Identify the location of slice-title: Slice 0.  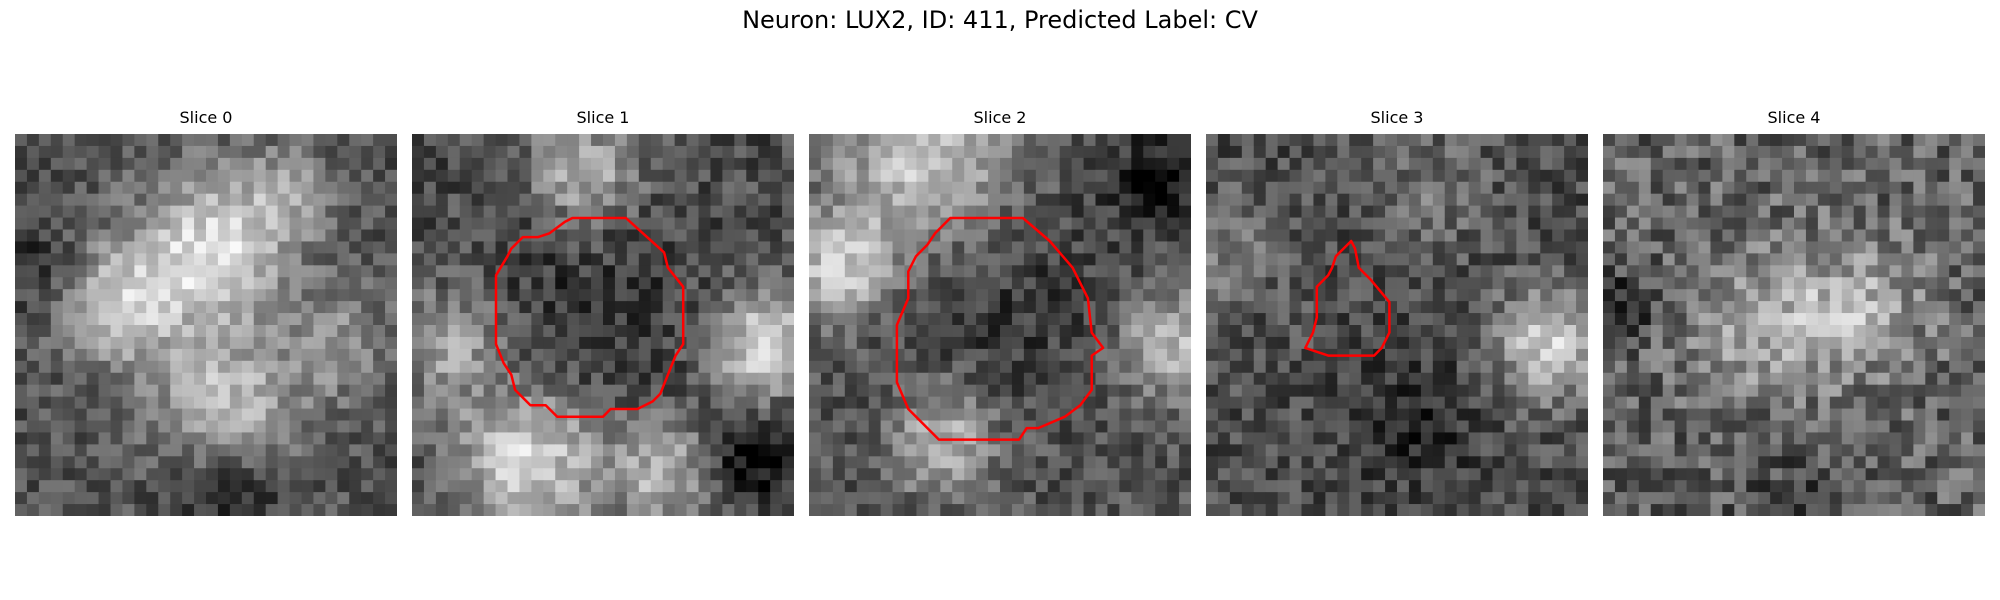
(206, 117).